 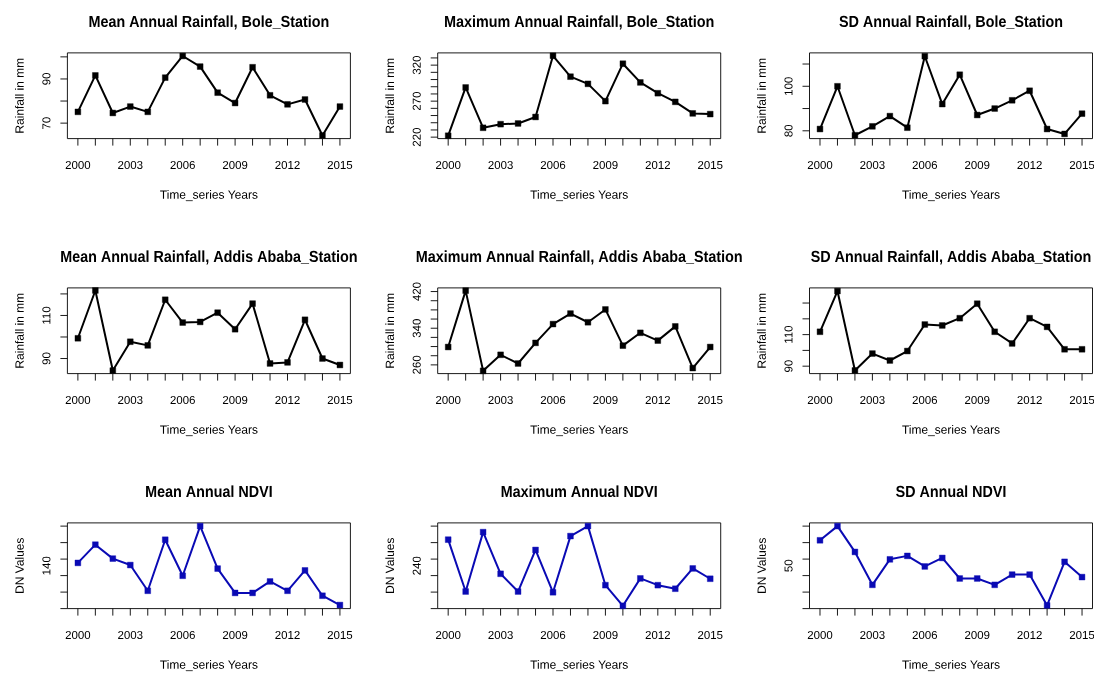 What do you see at coordinates (209, 22) in the screenshot?
I see `chart-title: Mean Annual Rainfall, Bole_Station` at bounding box center [209, 22].